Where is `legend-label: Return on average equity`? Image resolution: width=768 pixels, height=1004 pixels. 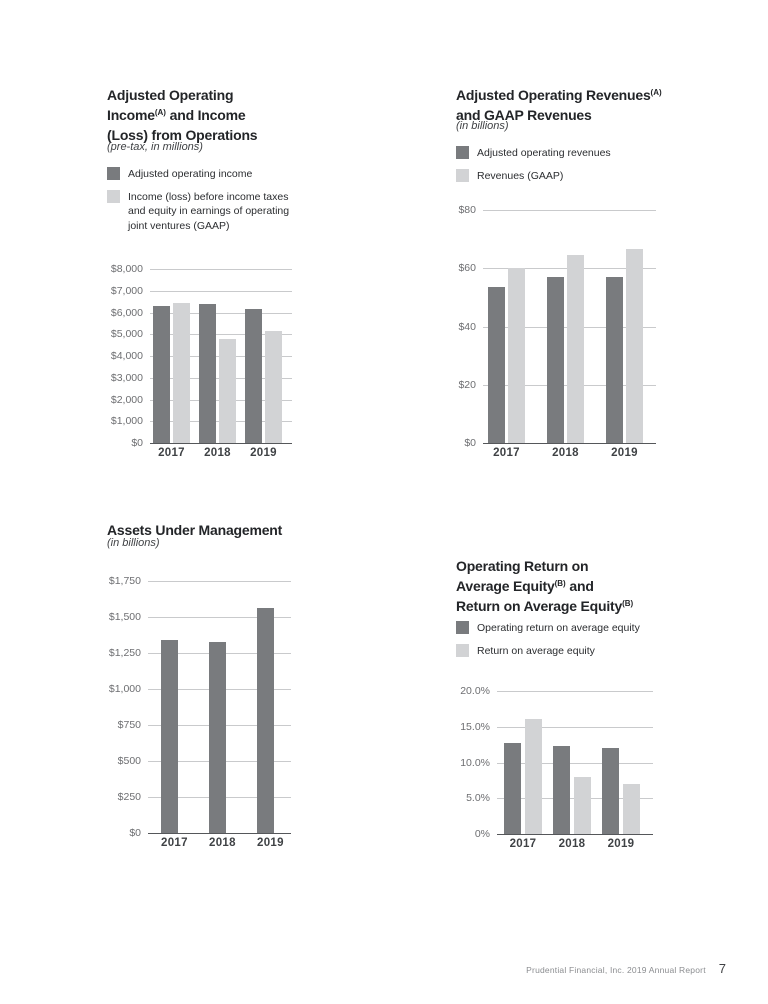 legend-label: Return on average equity is located at coordinates (536, 650).